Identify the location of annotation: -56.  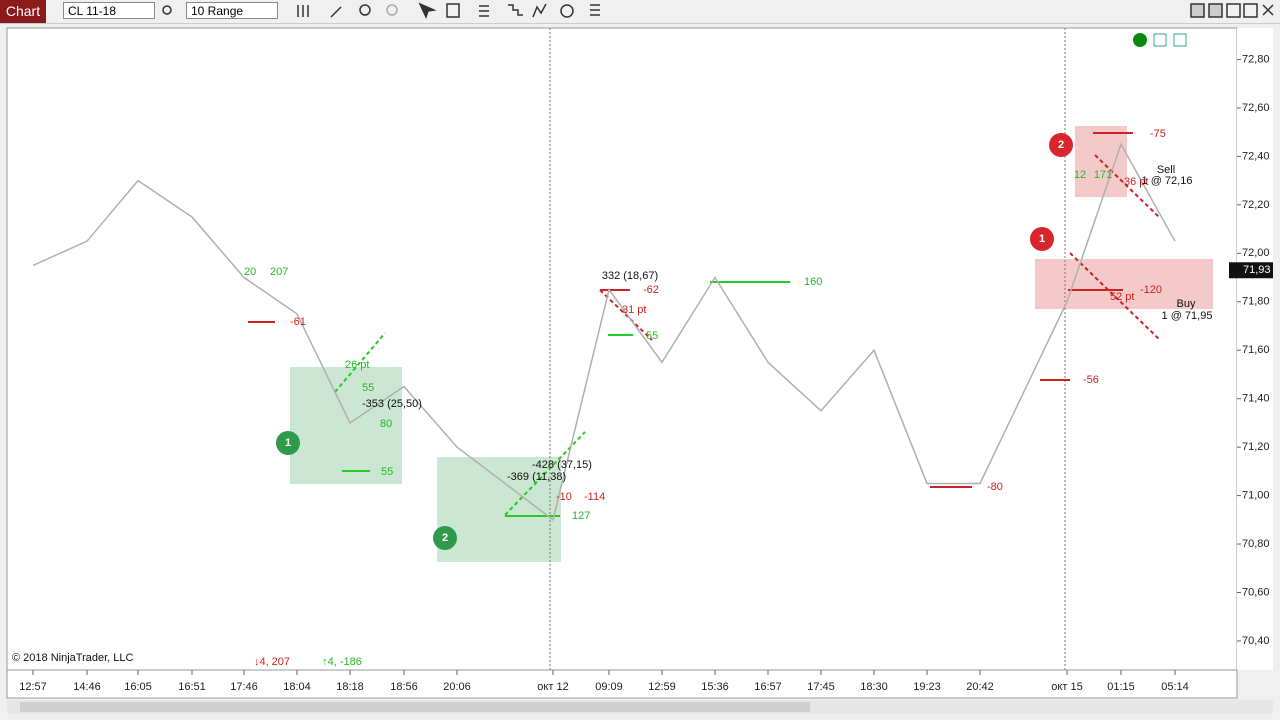
(1091, 380).